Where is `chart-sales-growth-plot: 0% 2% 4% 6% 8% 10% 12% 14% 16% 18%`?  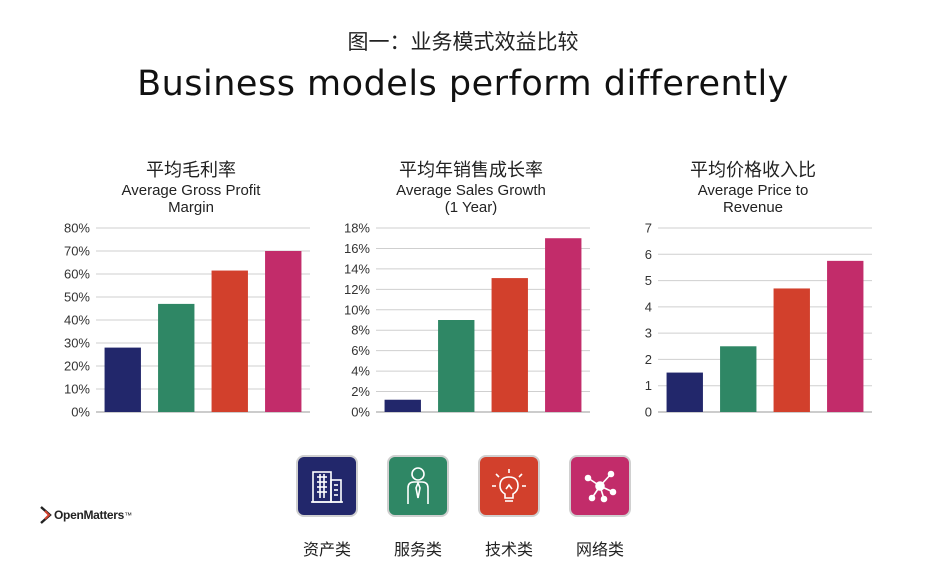 chart-sales-growth-plot: 0% 2% 4% 6% 8% 10% 12% 14% 16% 18% is located at coordinates (467, 320).